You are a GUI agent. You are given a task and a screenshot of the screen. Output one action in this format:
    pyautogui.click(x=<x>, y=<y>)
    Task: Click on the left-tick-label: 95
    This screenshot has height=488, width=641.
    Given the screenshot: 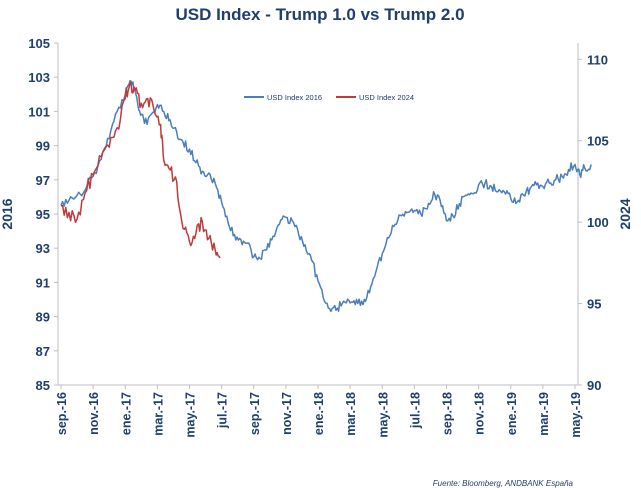 What is the action you would take?
    pyautogui.click(x=43, y=214)
    